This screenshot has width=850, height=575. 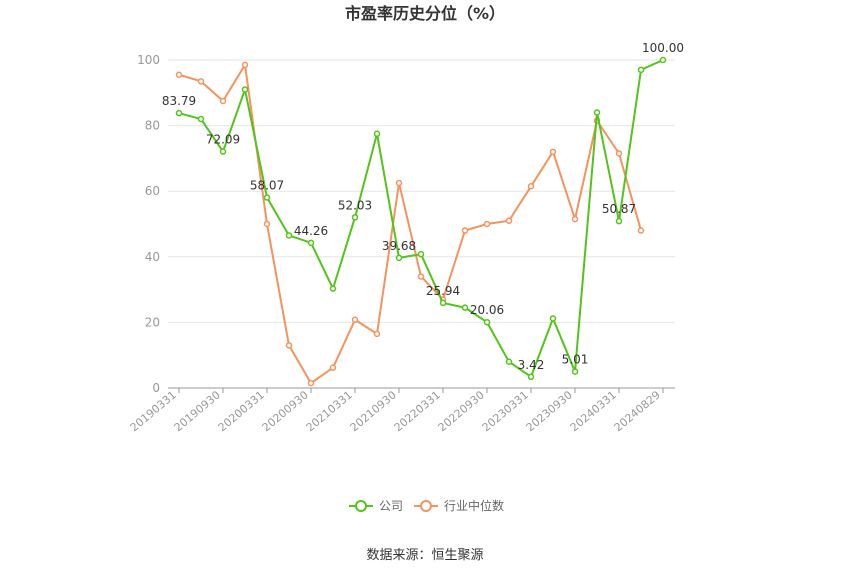 I want to click on legend-item-industry: 行业中位数, so click(x=459, y=505).